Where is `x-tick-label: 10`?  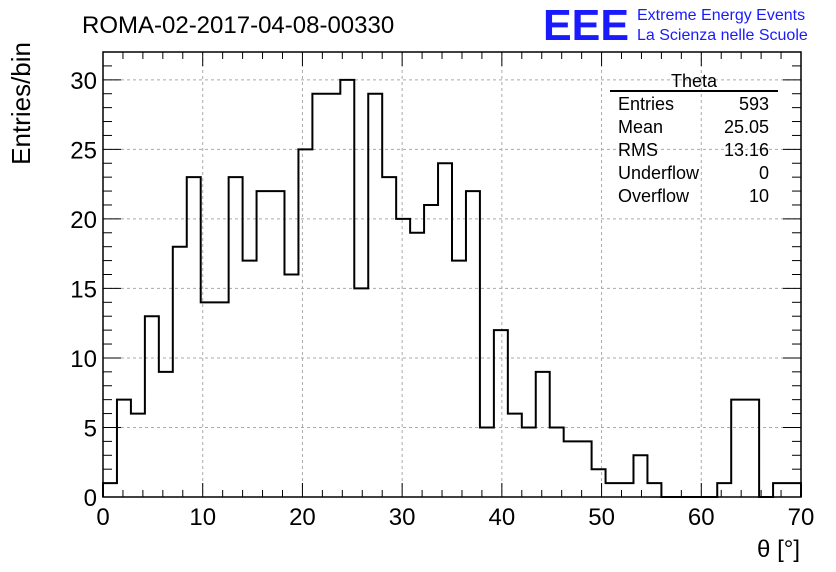 x-tick-label: 10 is located at coordinates (202, 517).